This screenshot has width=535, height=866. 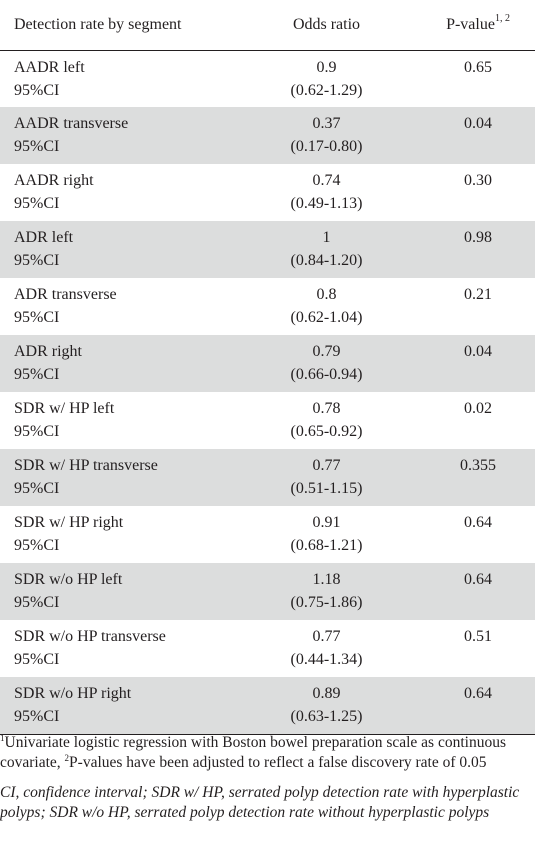 What do you see at coordinates (478, 67) in the screenshot?
I see `p-value-cell: 0.65` at bounding box center [478, 67].